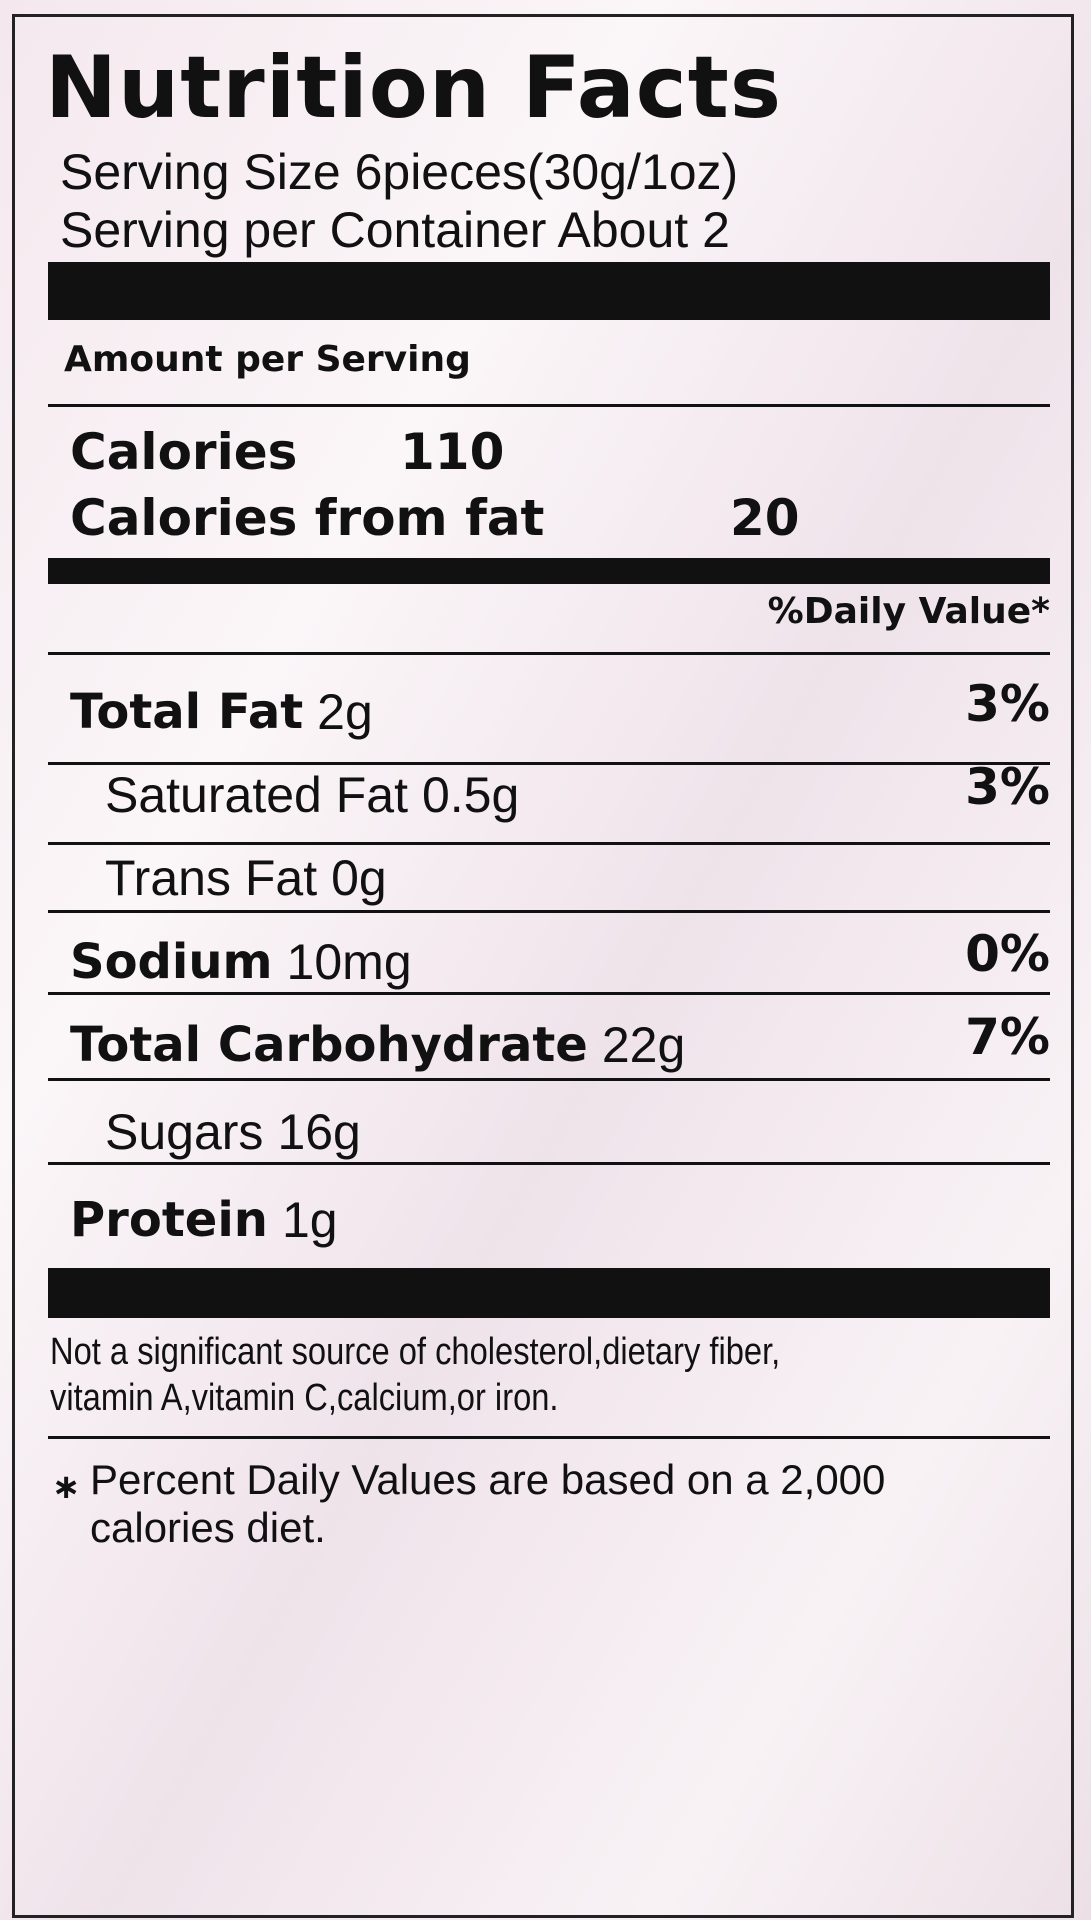 The width and height of the screenshot is (1091, 1920). What do you see at coordinates (208, 1527) in the screenshot?
I see `footnote: calories diet.` at bounding box center [208, 1527].